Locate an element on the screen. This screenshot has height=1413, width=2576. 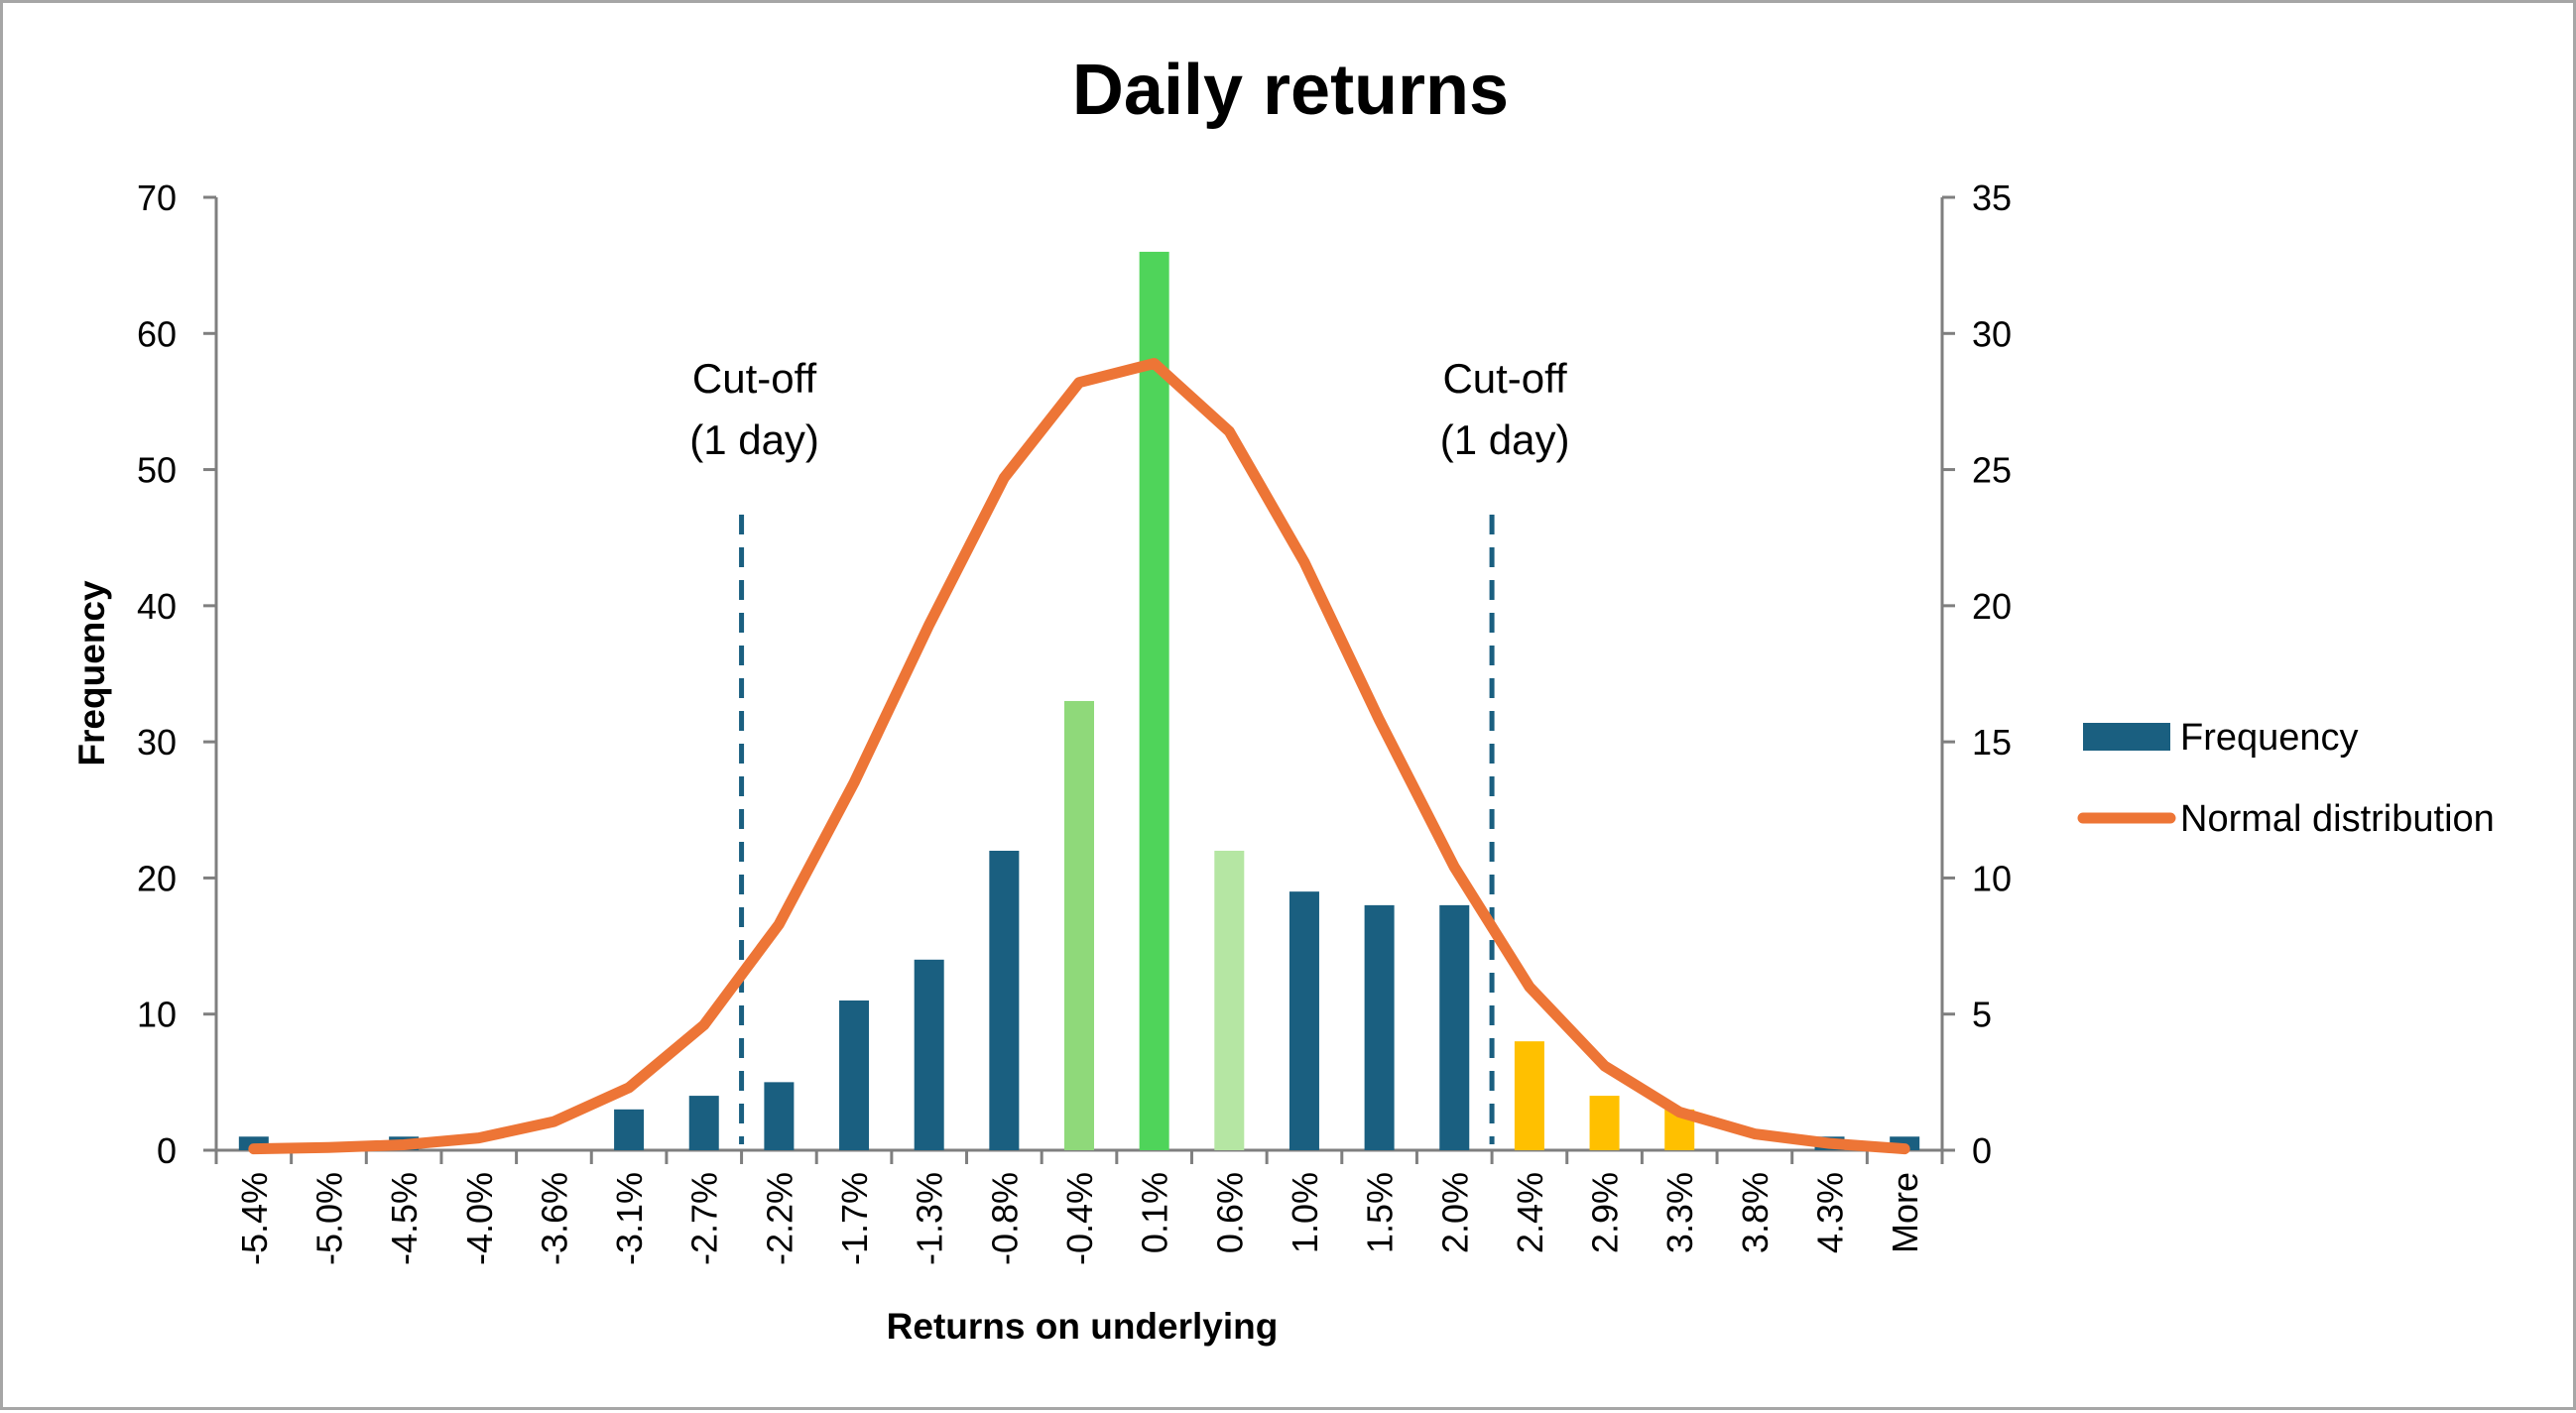
x-tick-label: -1.3% is located at coordinates (930, 1218).